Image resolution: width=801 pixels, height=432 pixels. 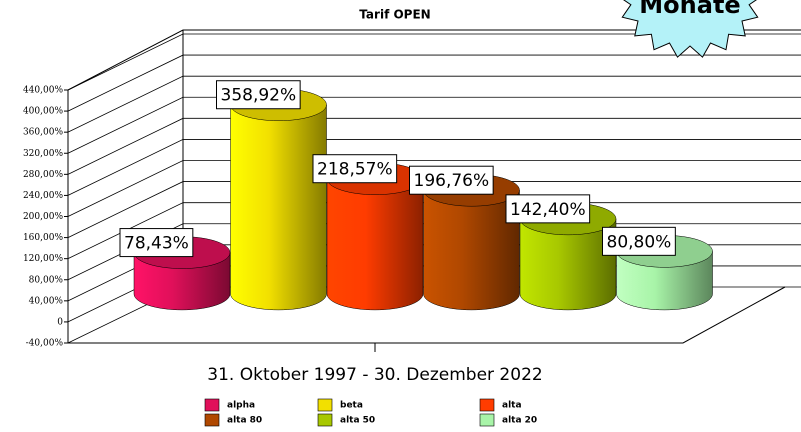 I want to click on value-label: 80,80%, so click(x=639, y=242).